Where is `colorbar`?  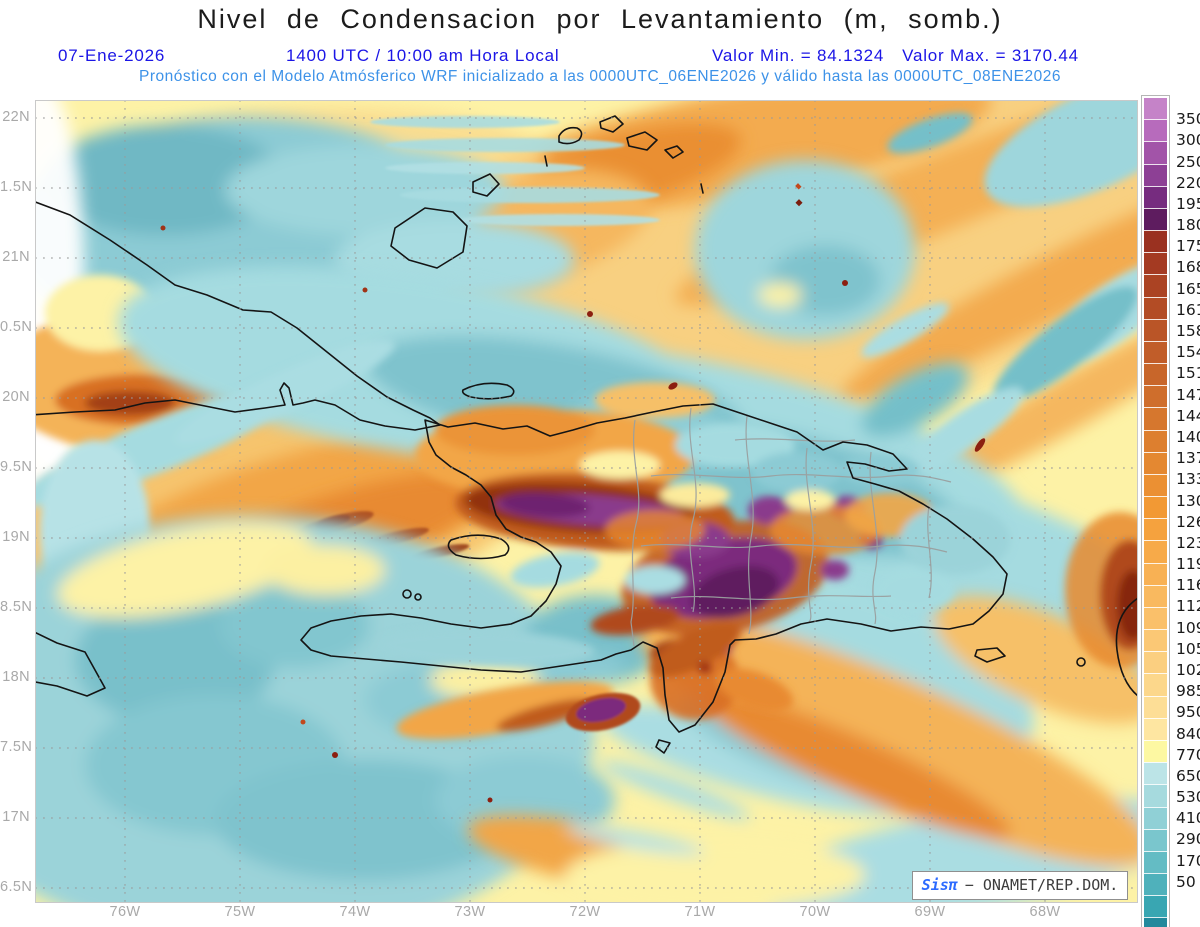 colorbar is located at coordinates (1155, 511).